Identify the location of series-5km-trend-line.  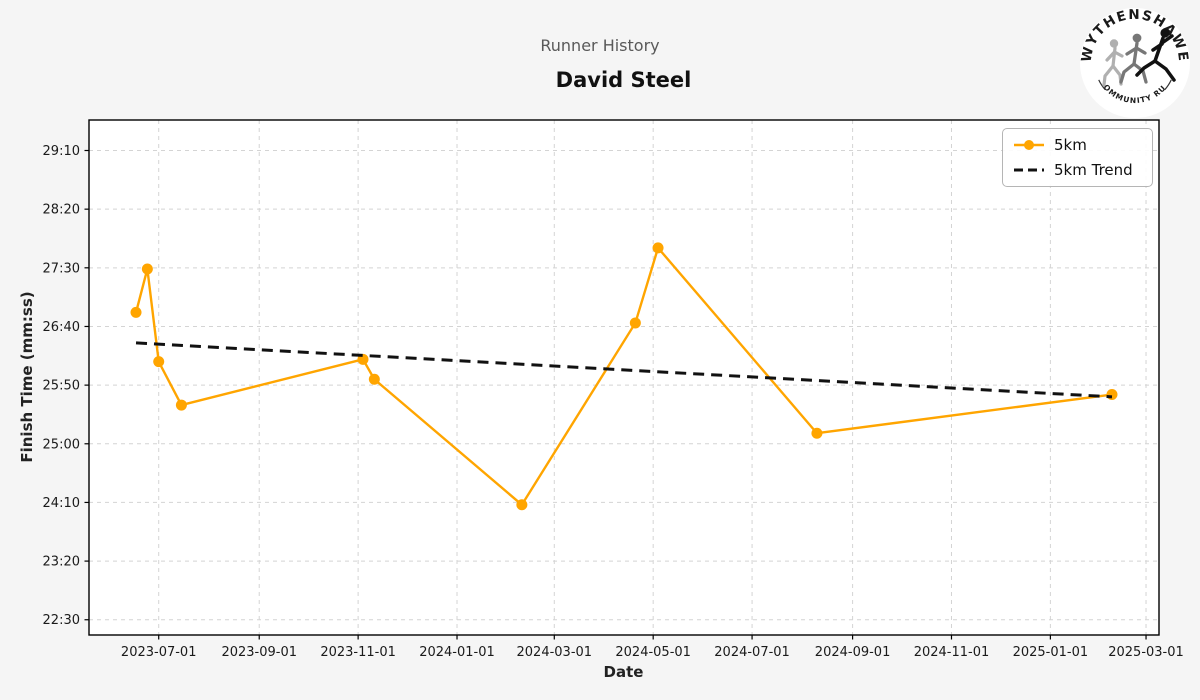
(624, 370).